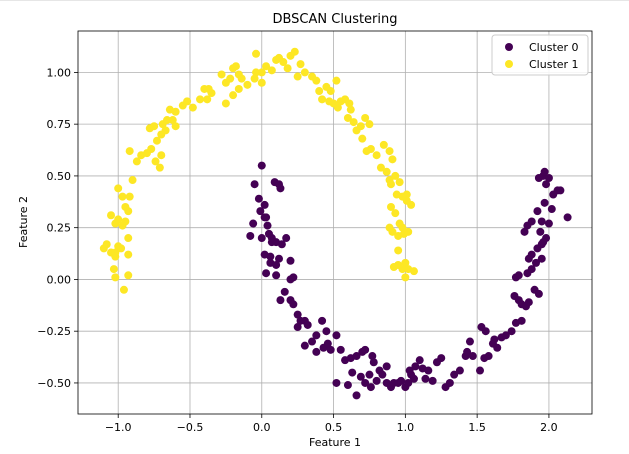  Describe the element at coordinates (54, 383) in the screenshot. I see `y-tick-label: −0.50` at that location.